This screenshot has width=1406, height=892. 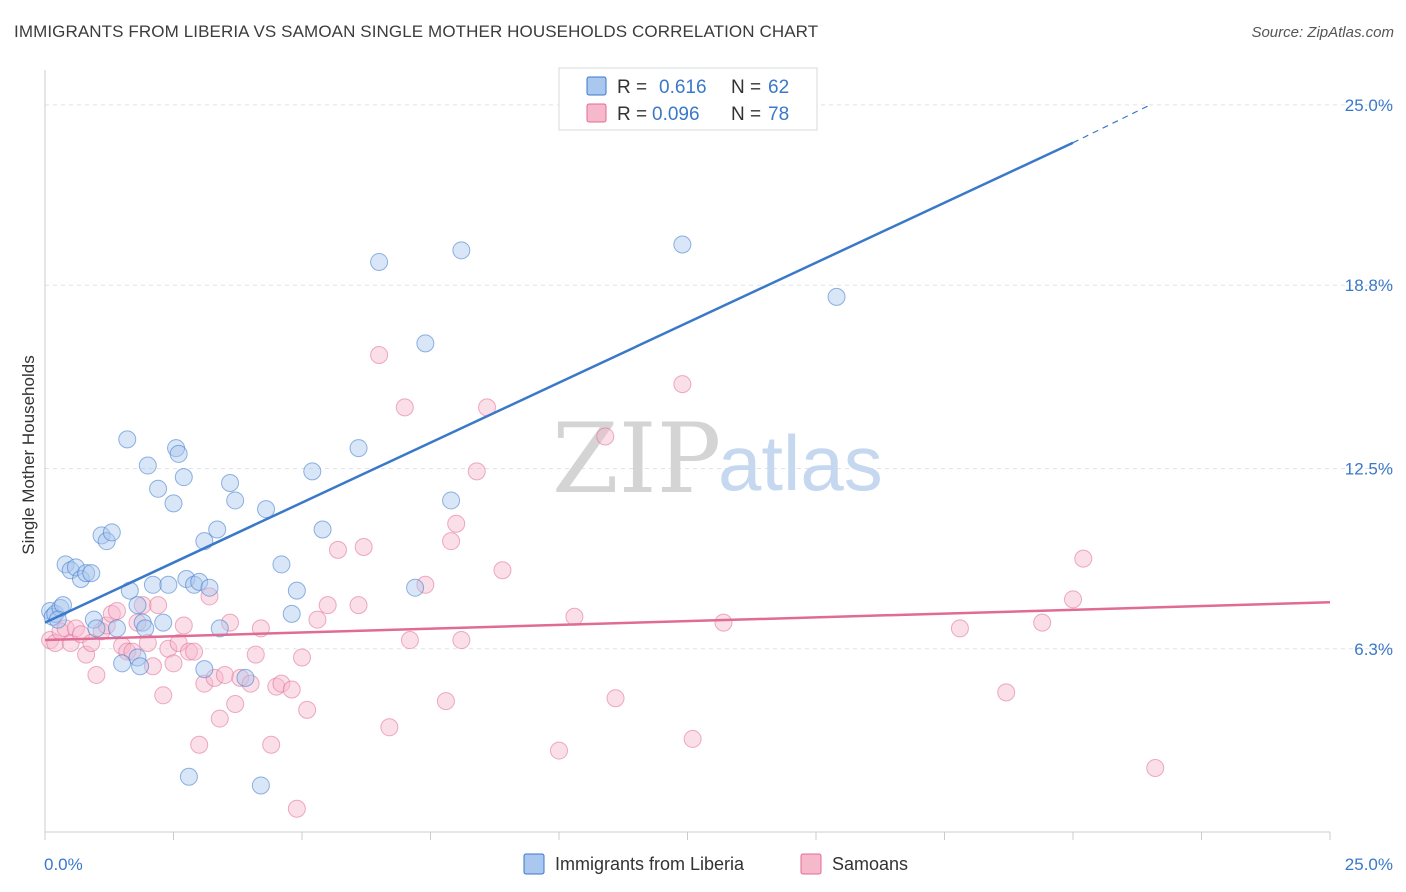 I want to click on legend: R = 0.616 N = 62 R = 0.096 N = 78, so click(x=688, y=99).